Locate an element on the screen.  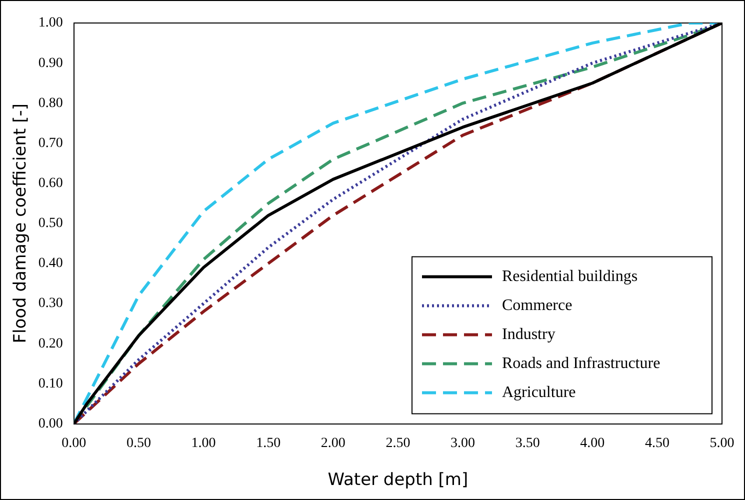
y-tick-label: 0.10 is located at coordinates (50, 384).